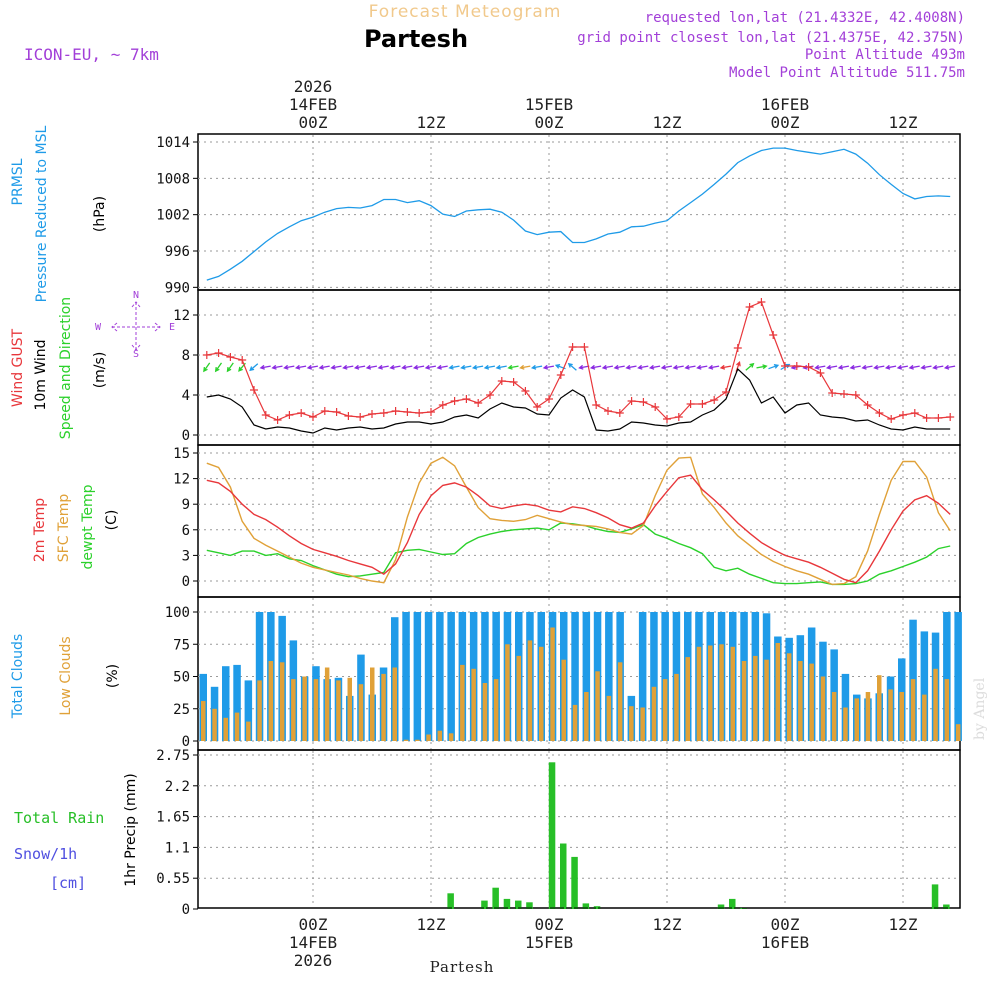 This screenshot has height=1000, width=1000. Describe the element at coordinates (136, 354) in the screenshot. I see `compass-s: S` at that location.